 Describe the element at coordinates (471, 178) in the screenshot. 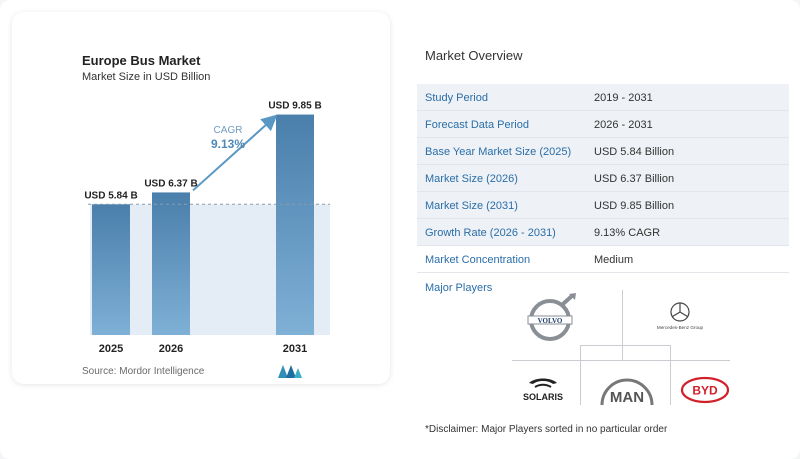

I see `overview-label: Market Size (2026)` at that location.